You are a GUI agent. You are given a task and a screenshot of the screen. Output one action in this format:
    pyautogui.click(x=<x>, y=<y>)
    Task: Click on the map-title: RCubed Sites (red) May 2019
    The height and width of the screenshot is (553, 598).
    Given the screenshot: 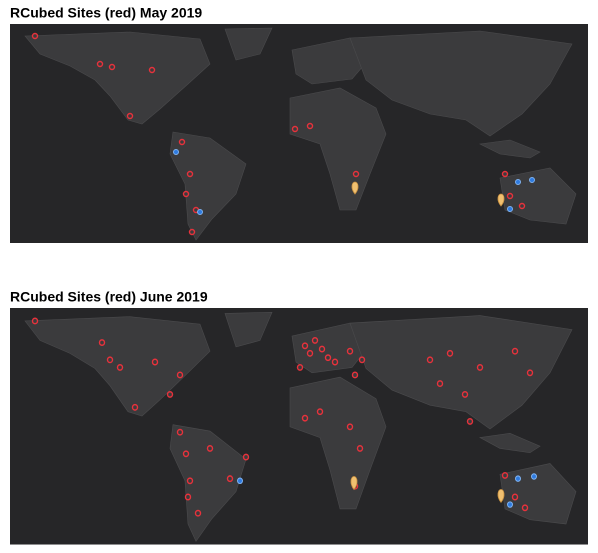 What is the action you would take?
    pyautogui.click(x=106, y=13)
    